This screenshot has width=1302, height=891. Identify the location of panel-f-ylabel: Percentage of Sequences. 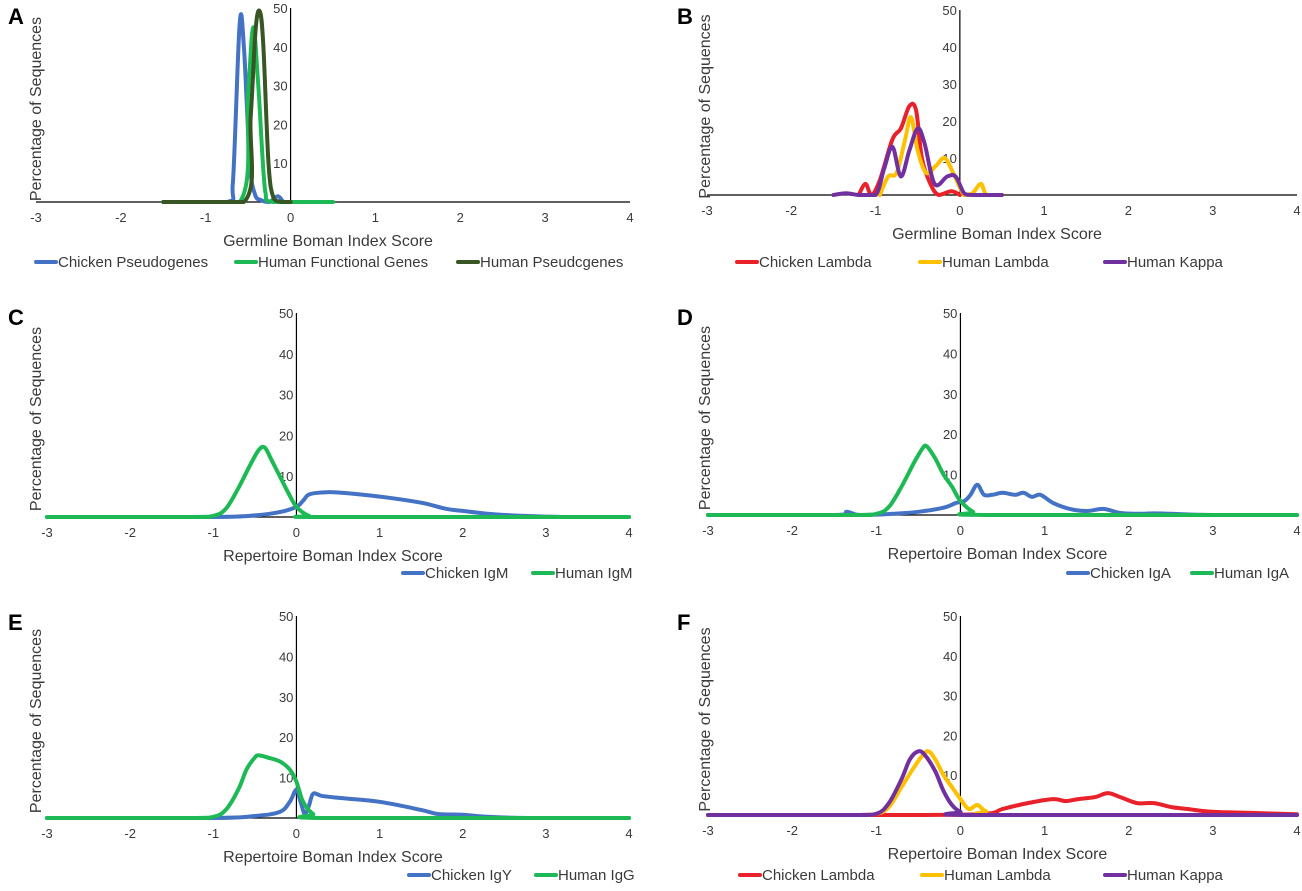
(705, 719).